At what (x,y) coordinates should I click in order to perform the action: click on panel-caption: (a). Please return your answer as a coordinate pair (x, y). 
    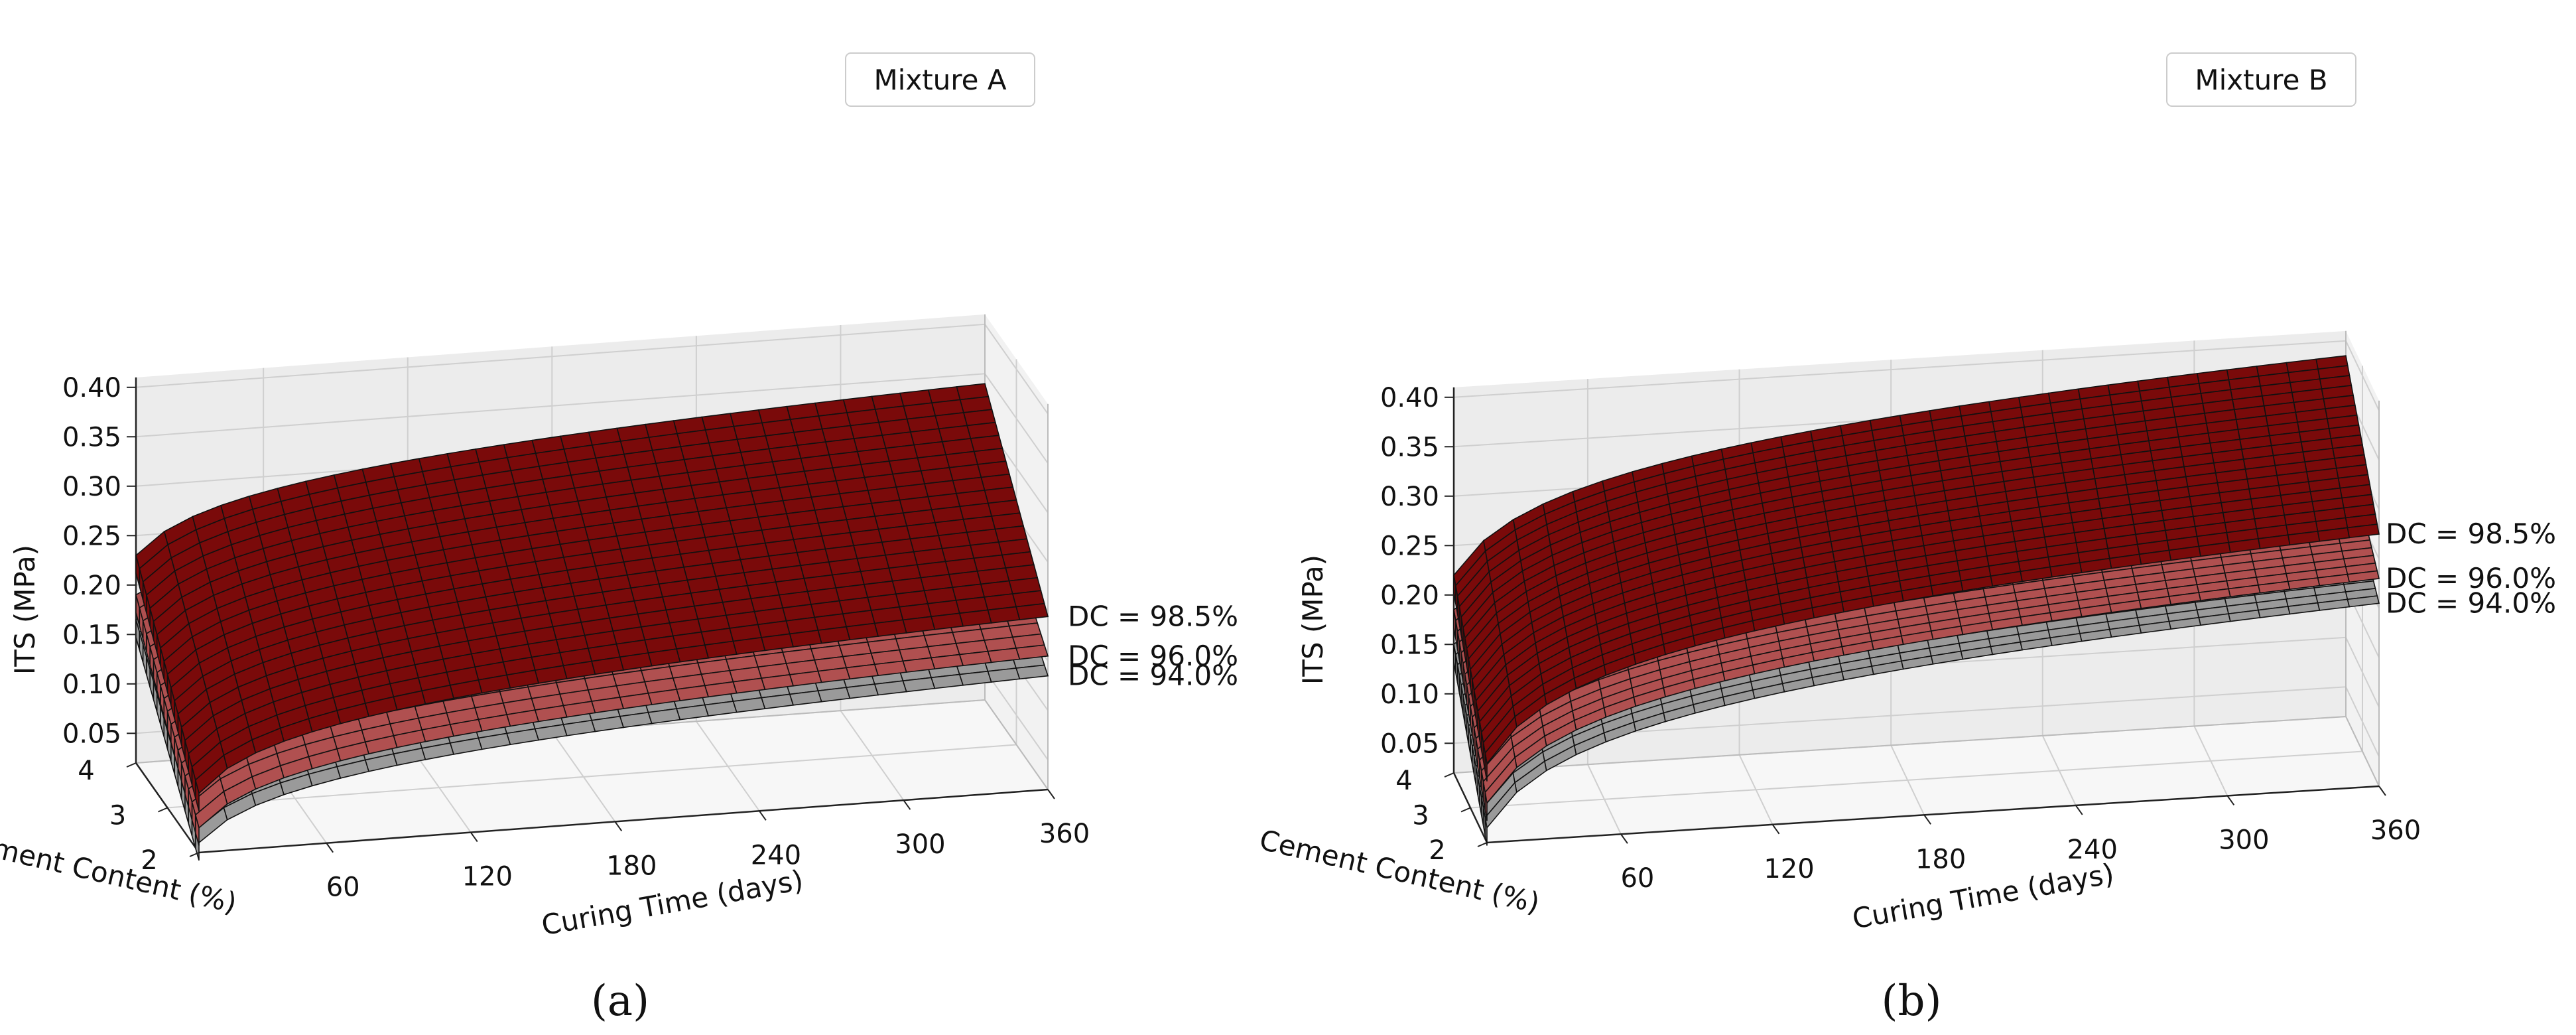
    Looking at the image, I should click on (620, 1001).